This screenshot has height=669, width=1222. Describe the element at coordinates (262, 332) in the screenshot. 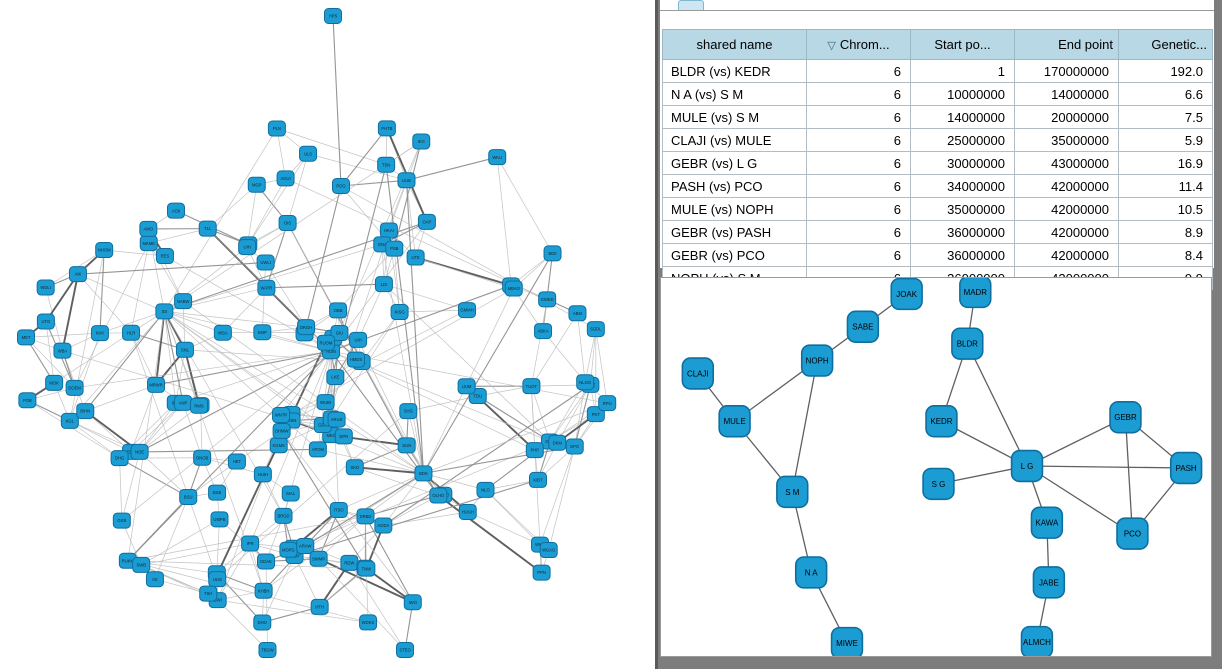

I see `network-node: KMP` at that location.